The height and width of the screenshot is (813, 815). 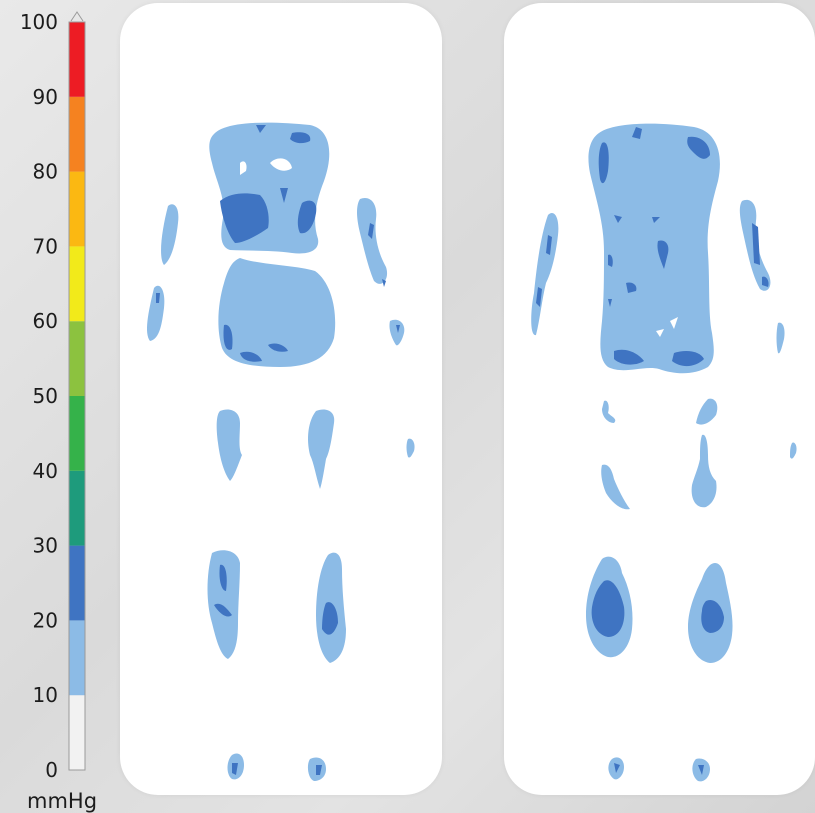 I want to click on scale-tick-label: 100, so click(x=39, y=22).